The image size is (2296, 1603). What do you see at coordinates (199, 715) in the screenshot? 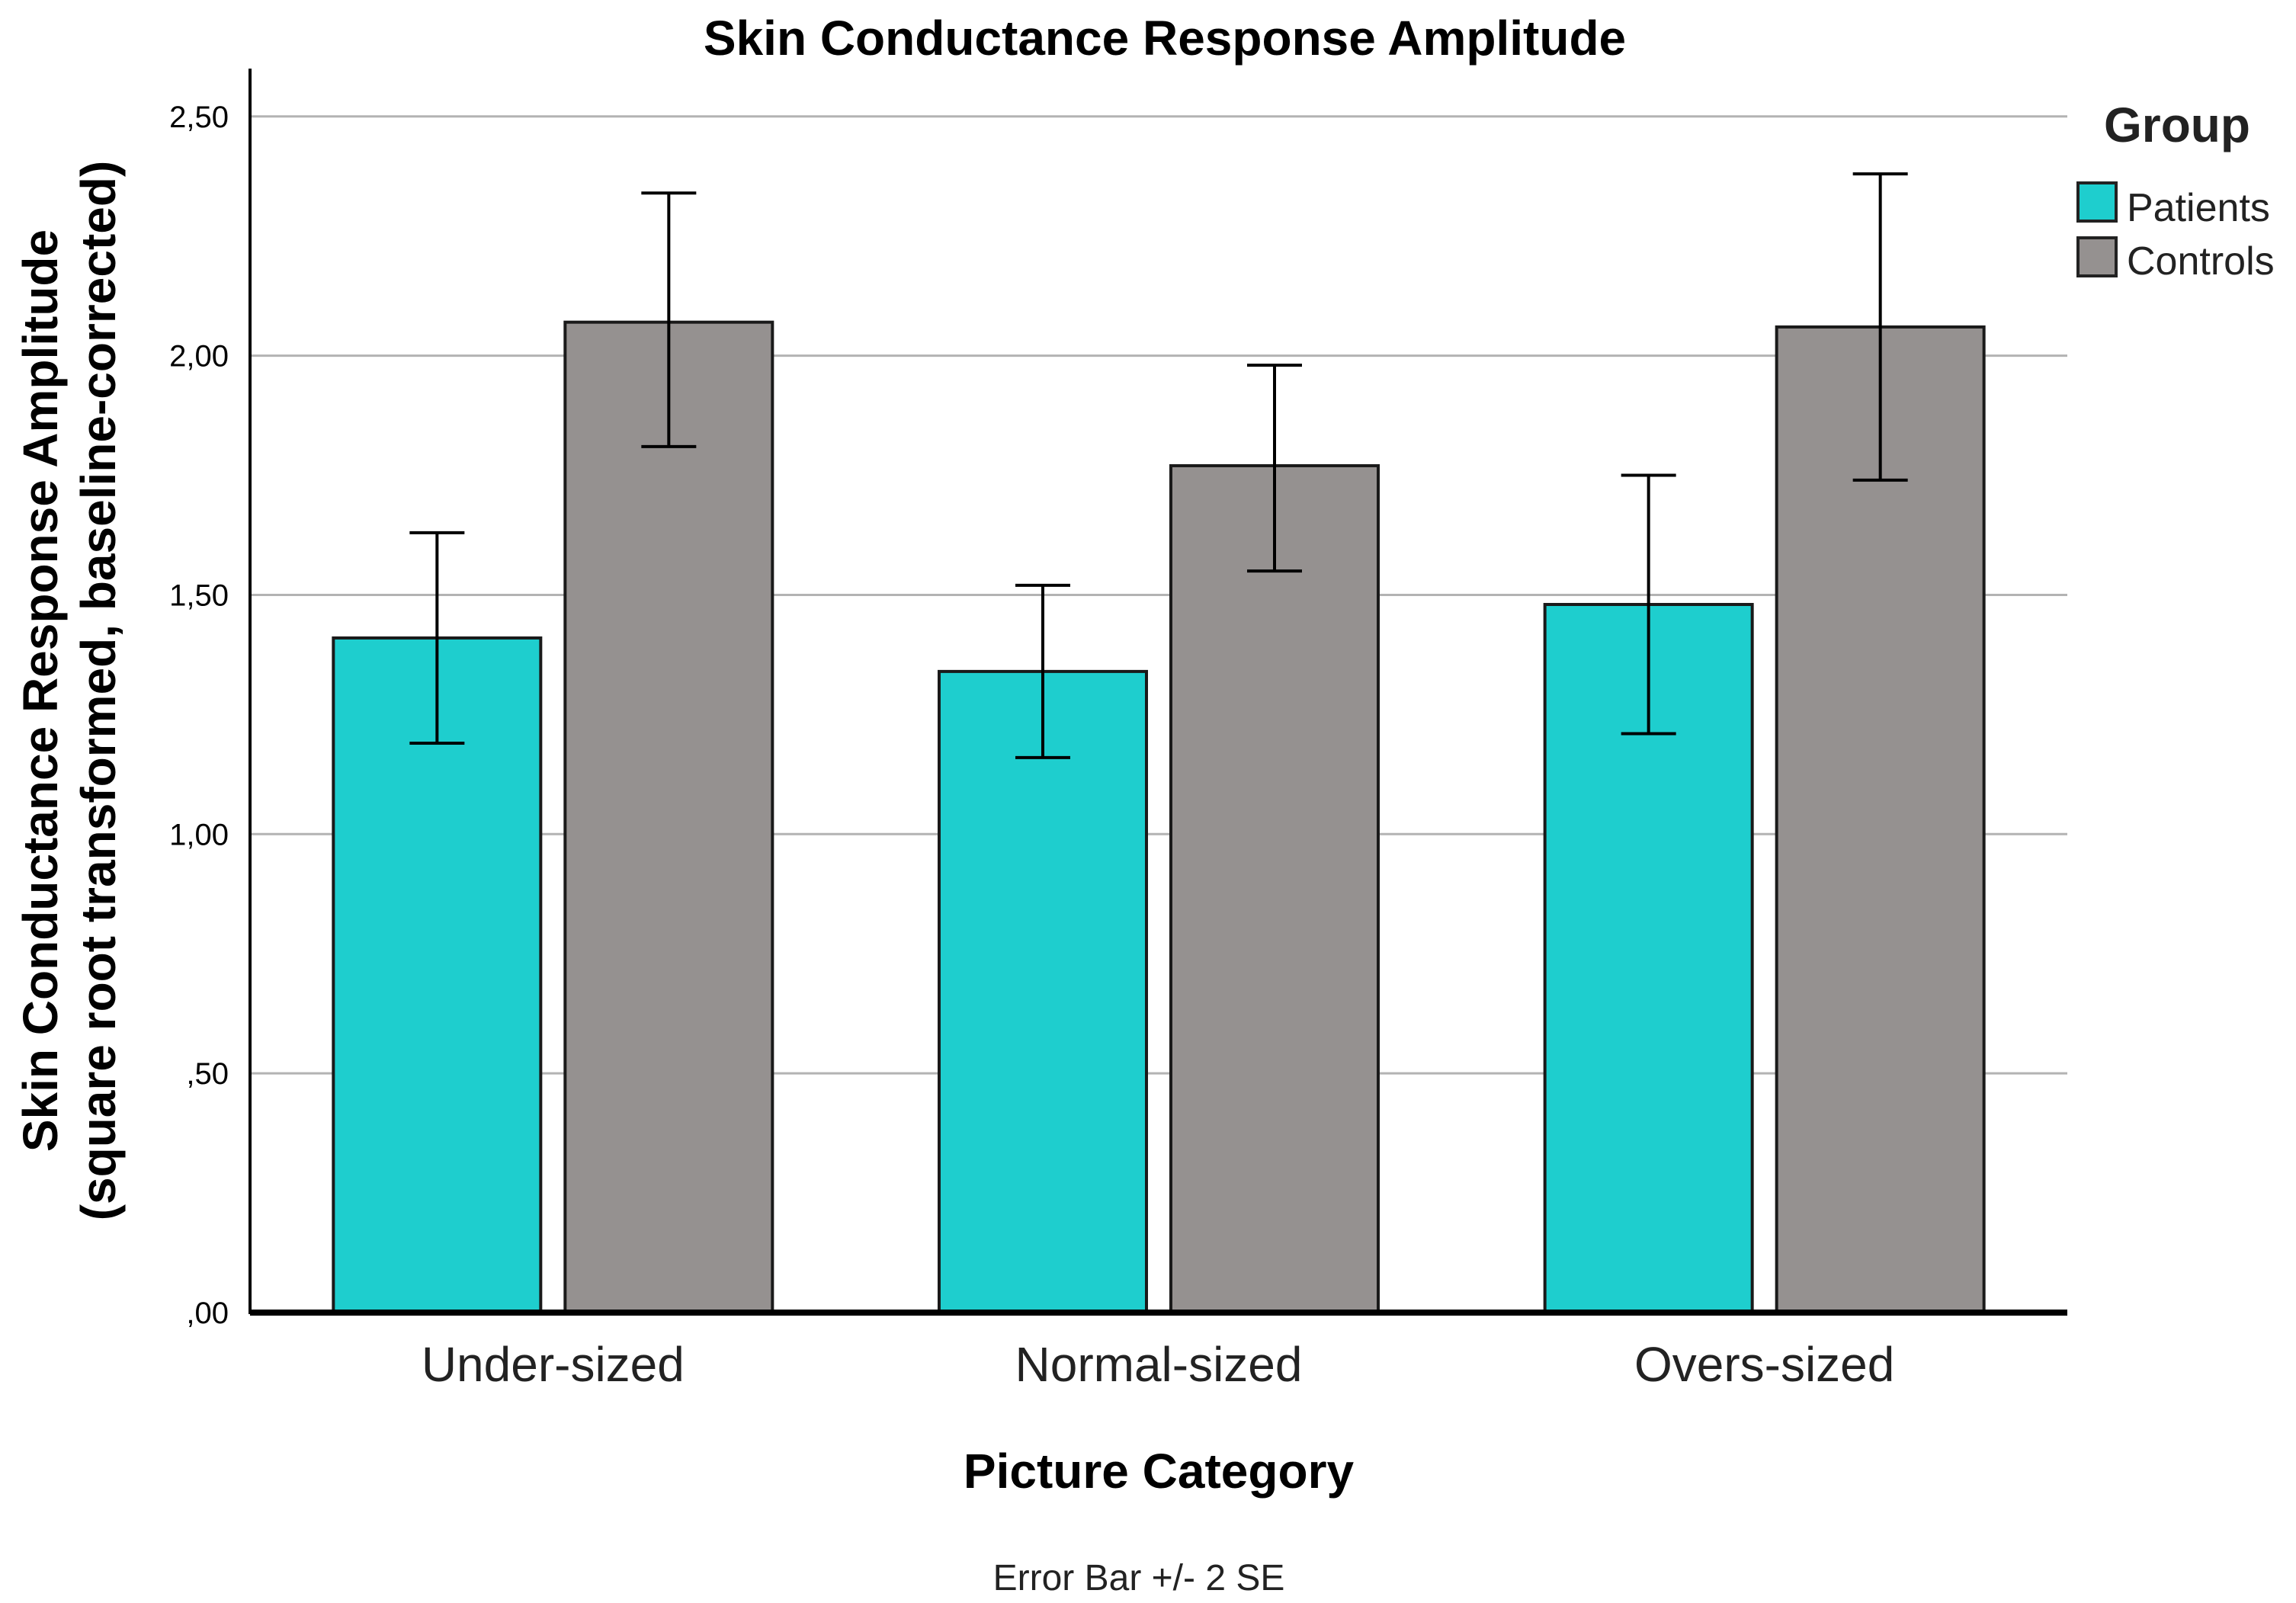
I see `y-tick-labels: ,00 ,50 1,00 1,50 2,00 2,50` at bounding box center [199, 715].